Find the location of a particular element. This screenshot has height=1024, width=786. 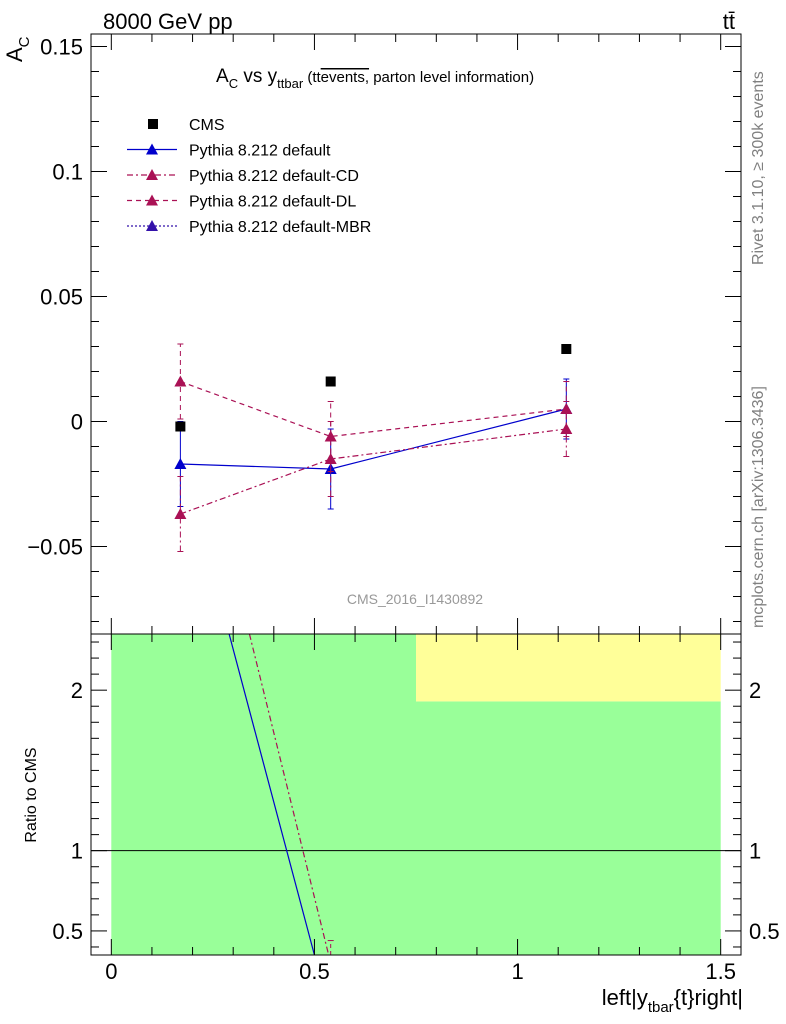

x-label-text: left|y is located at coordinates (625, 997).